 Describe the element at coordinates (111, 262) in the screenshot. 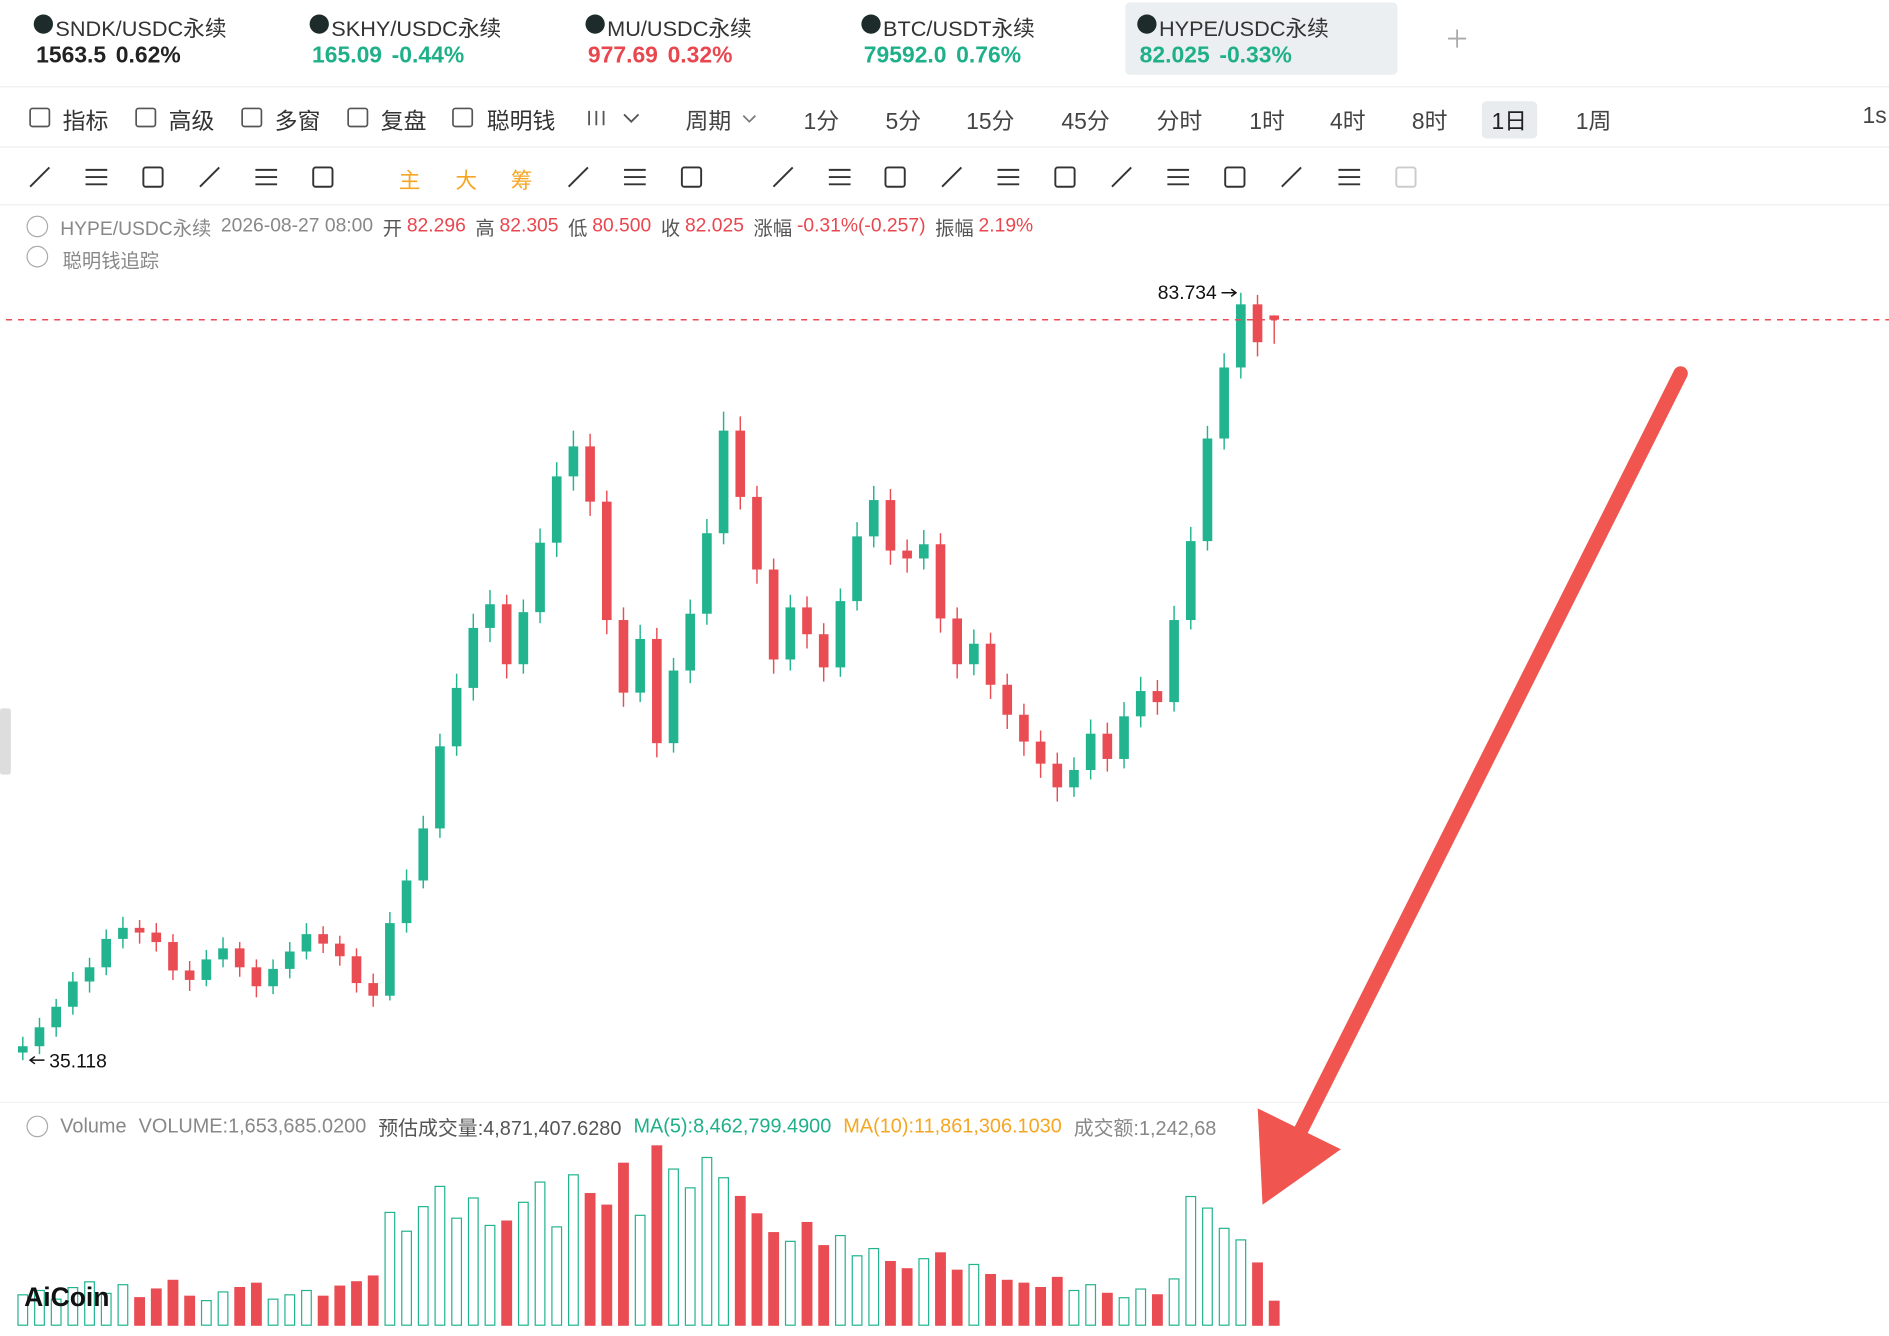

I see `tracker-label: 聪明钱追踪` at that location.